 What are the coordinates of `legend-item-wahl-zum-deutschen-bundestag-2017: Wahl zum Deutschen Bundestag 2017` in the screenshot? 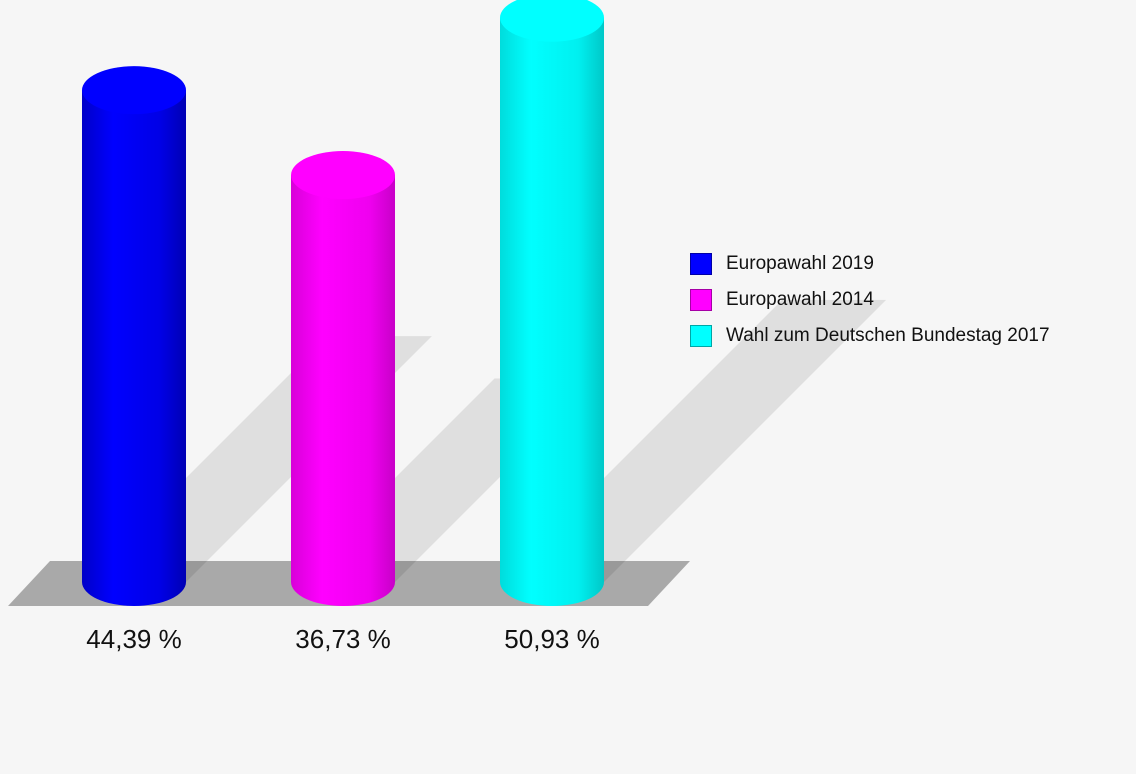 It's located at (870, 336).